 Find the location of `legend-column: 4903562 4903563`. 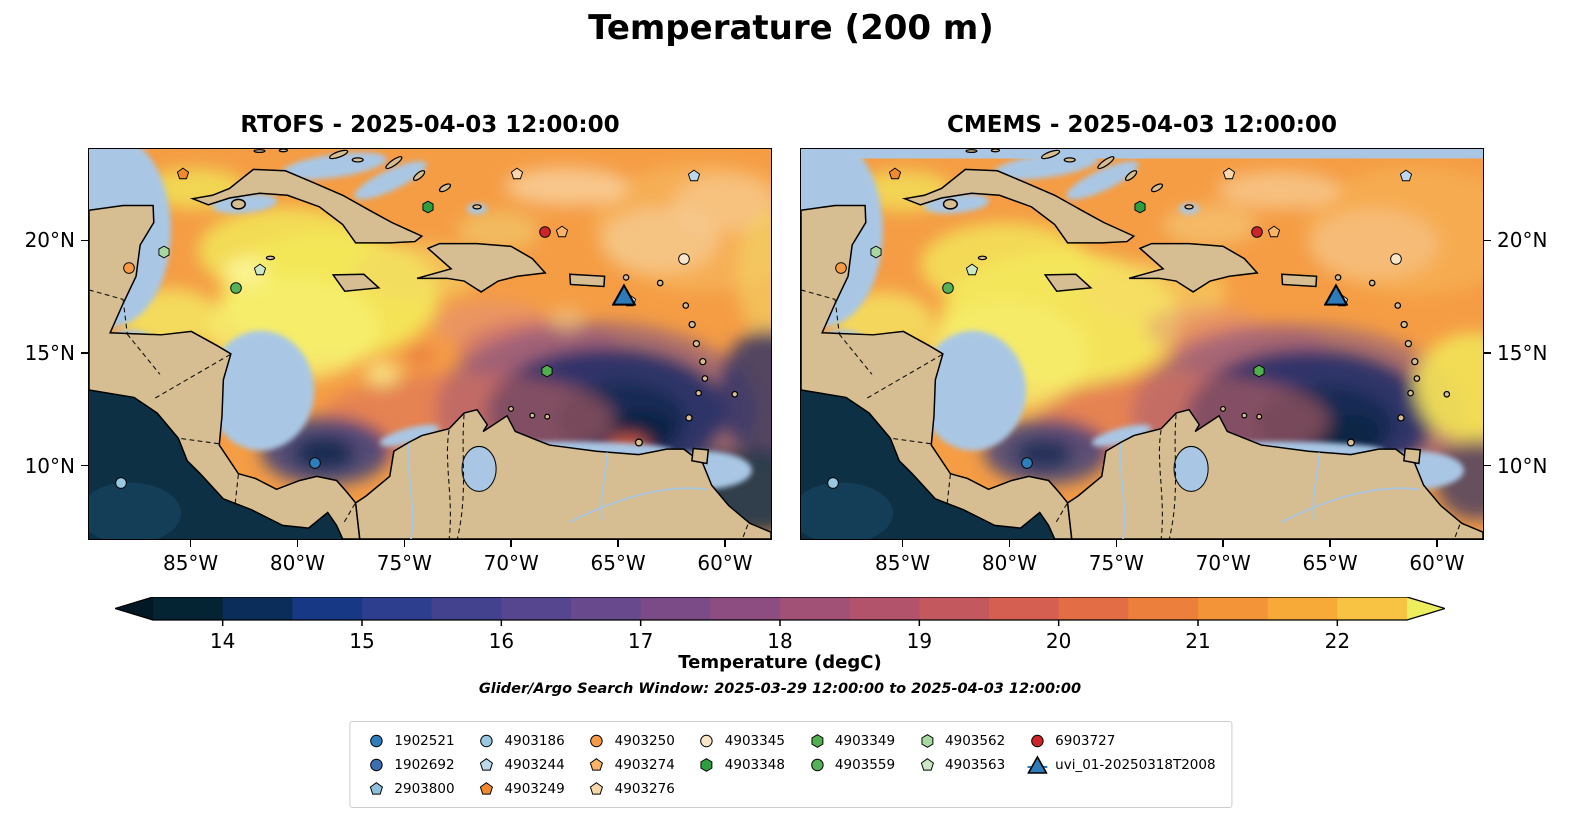

legend-column: 4903562 4903563 is located at coordinates (961, 764).